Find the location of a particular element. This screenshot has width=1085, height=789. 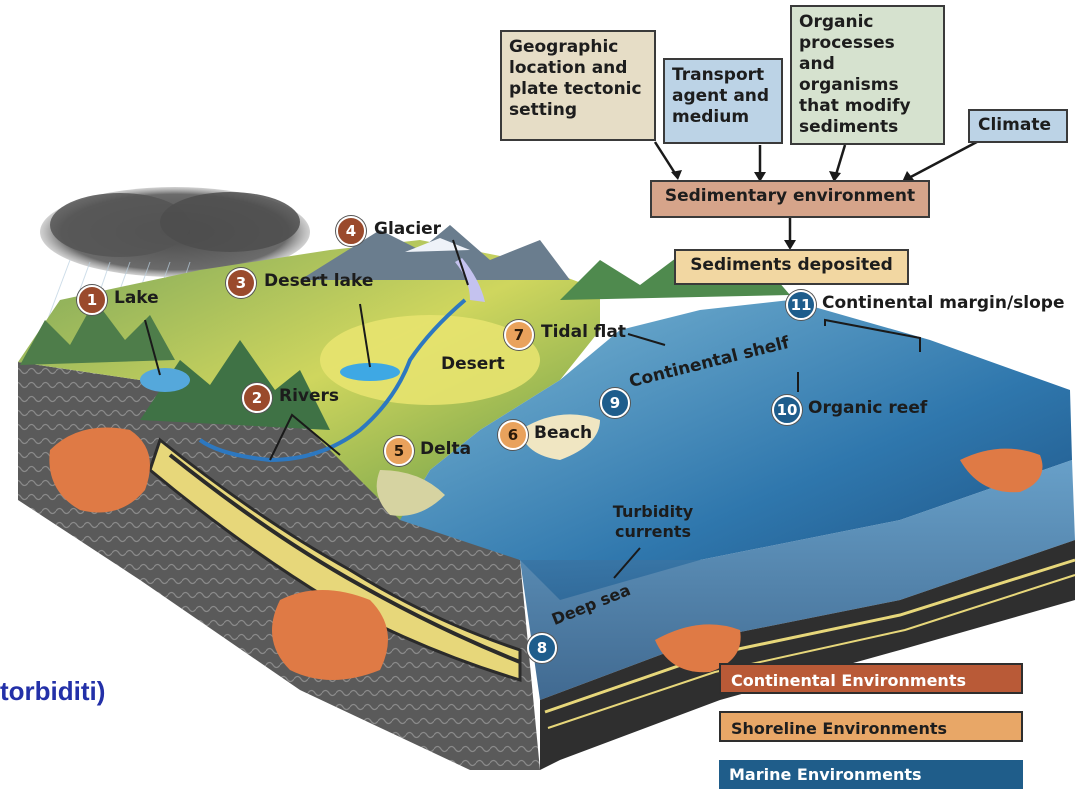

factor-climate-box: Climate is located at coordinates (1018, 126).